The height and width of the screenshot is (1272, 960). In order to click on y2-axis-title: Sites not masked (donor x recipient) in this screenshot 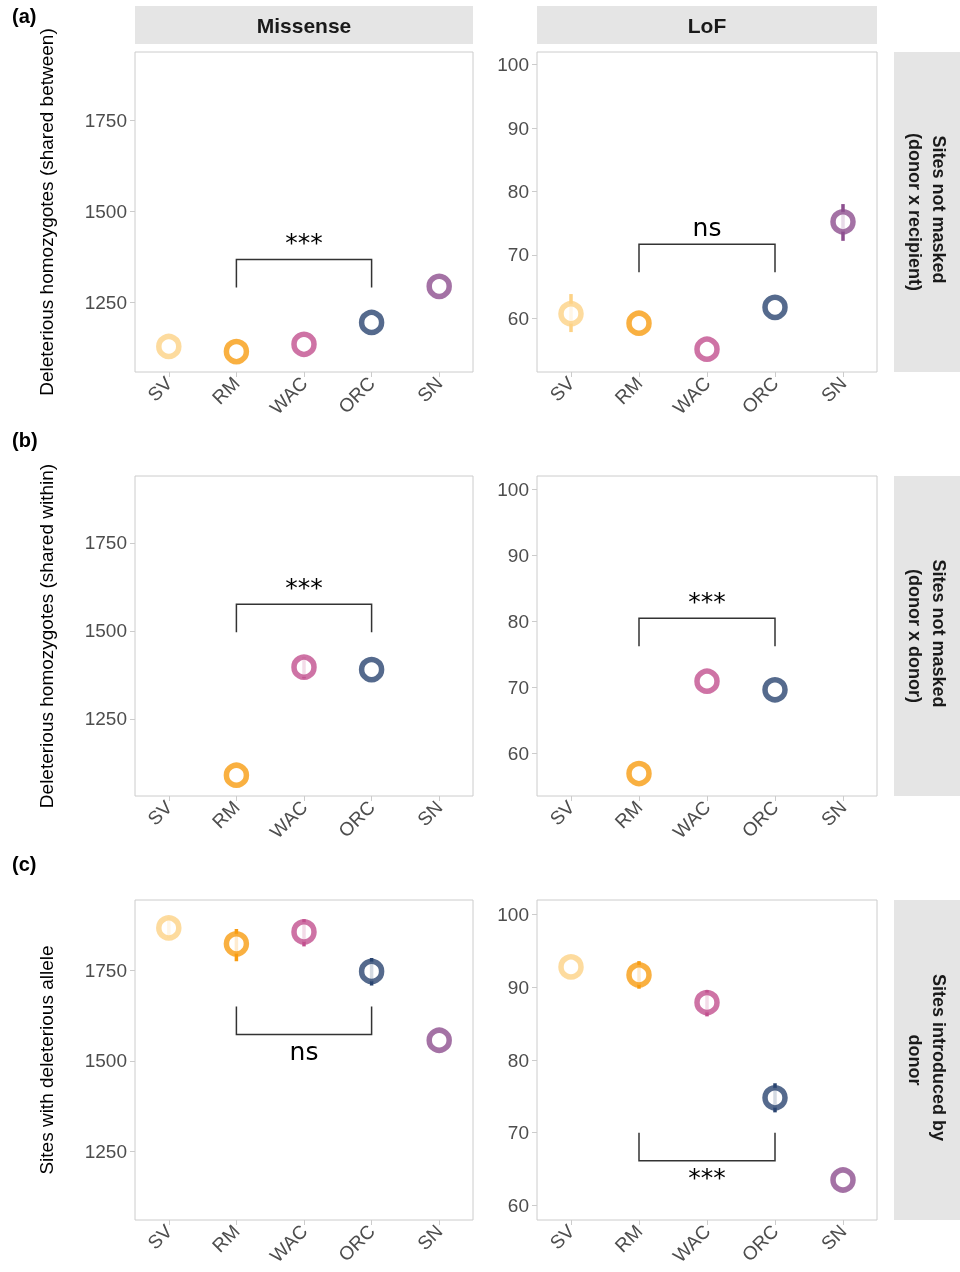, I will do `click(927, 212)`.